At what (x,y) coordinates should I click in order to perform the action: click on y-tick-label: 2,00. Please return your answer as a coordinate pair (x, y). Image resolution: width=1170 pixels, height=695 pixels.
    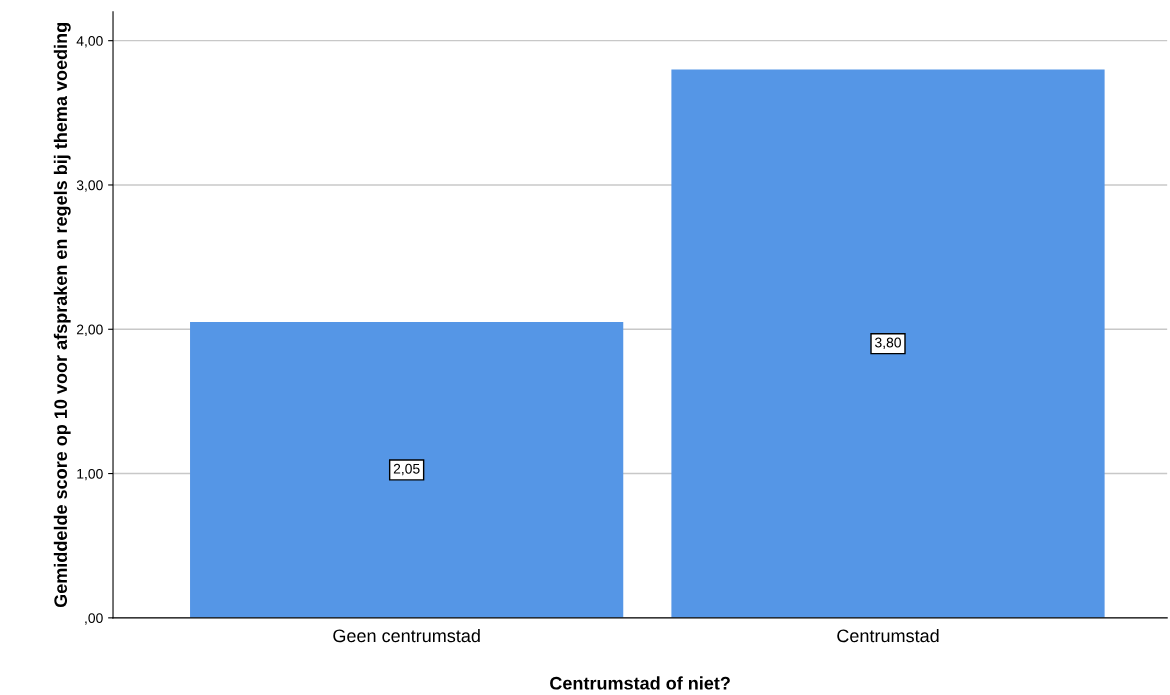
    Looking at the image, I should click on (89, 330).